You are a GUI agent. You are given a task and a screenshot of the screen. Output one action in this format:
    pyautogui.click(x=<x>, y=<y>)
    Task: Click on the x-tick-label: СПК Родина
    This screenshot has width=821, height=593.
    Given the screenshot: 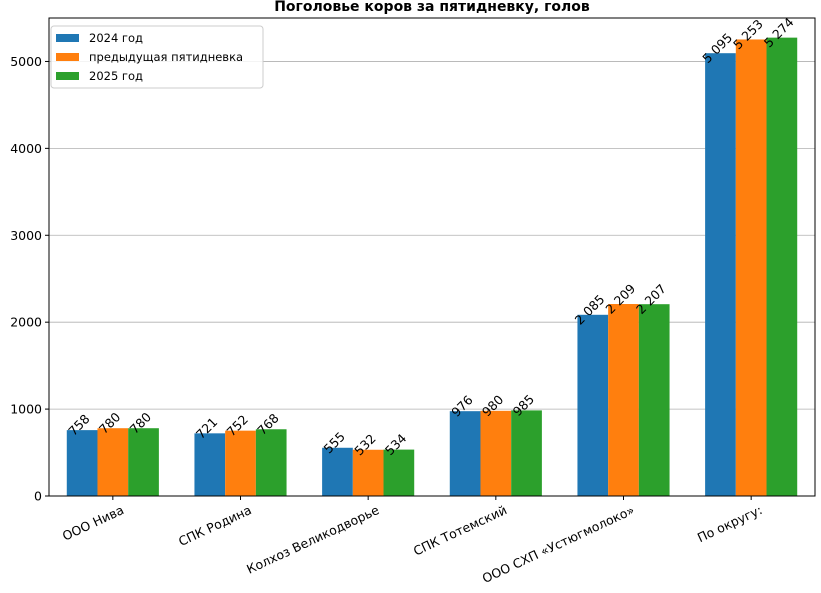 What is the action you would take?
    pyautogui.click(x=215, y=525)
    